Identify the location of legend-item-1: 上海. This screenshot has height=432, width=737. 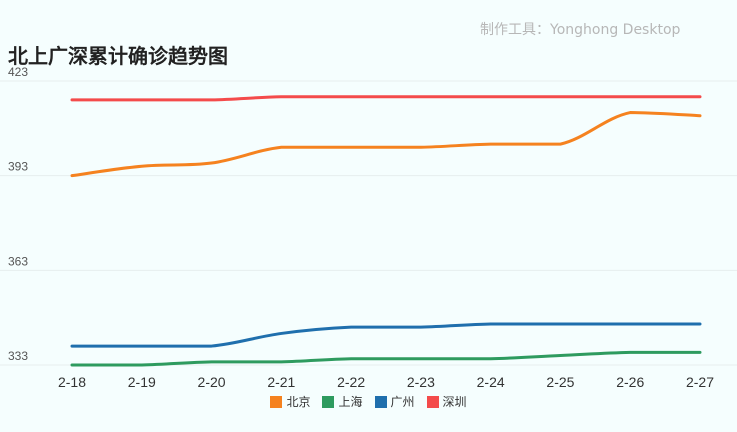
(342, 401).